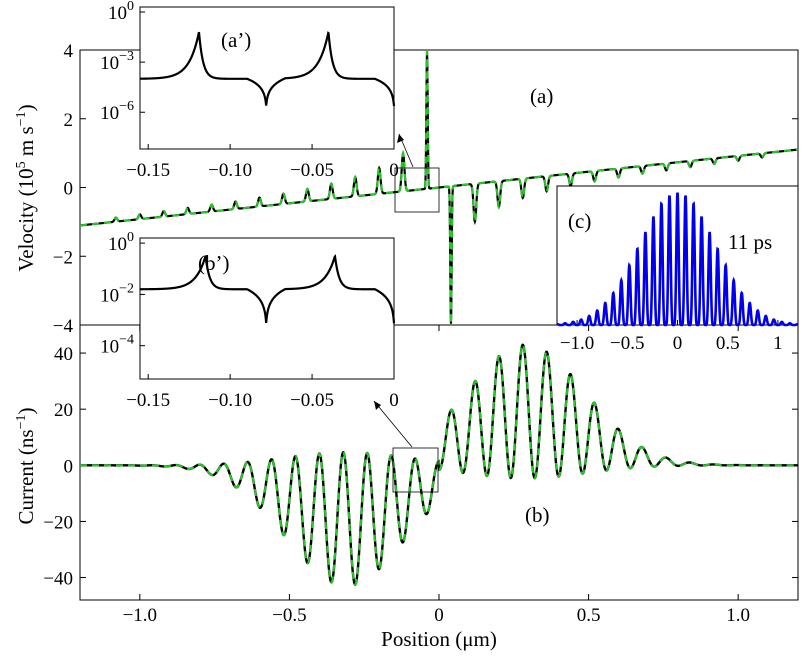  I want to click on inset-a-prime-series, so click(268, 69).